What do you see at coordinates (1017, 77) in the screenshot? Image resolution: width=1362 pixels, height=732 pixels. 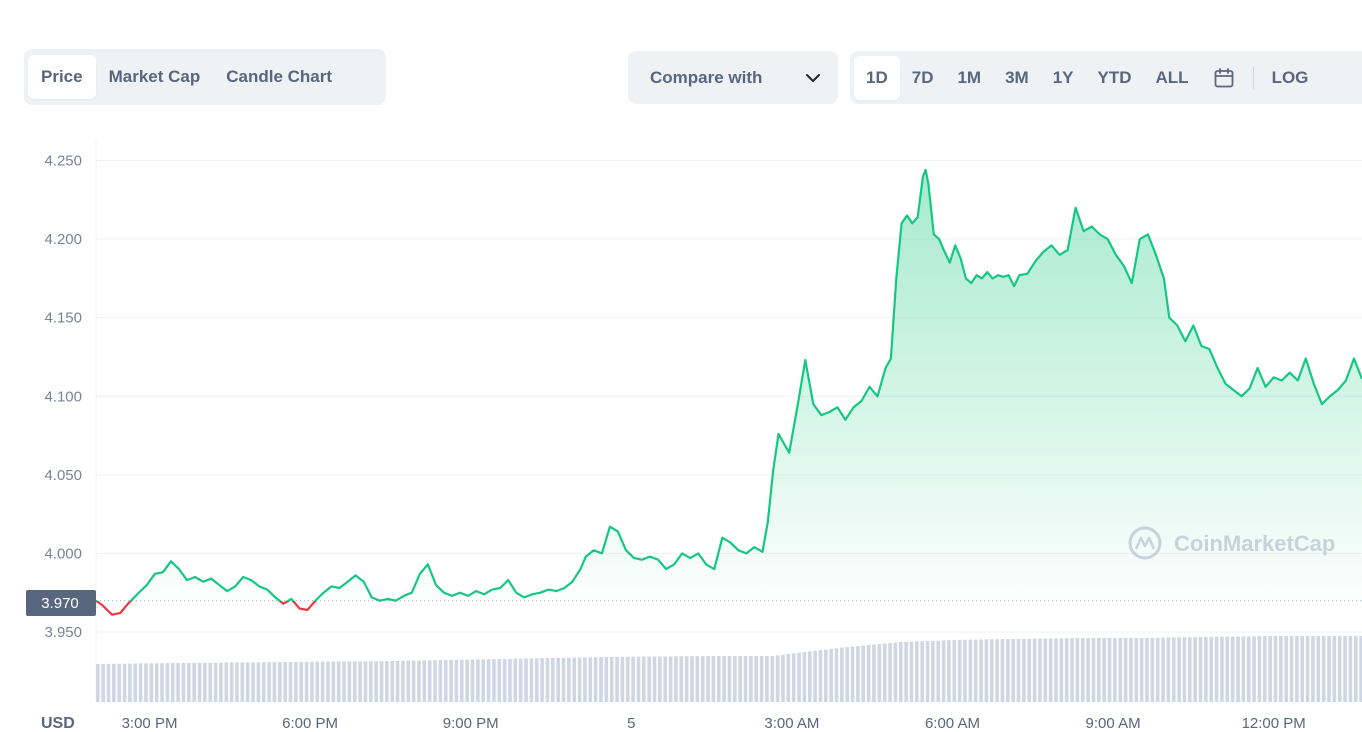 I see `range-3m: 3M` at bounding box center [1017, 77].